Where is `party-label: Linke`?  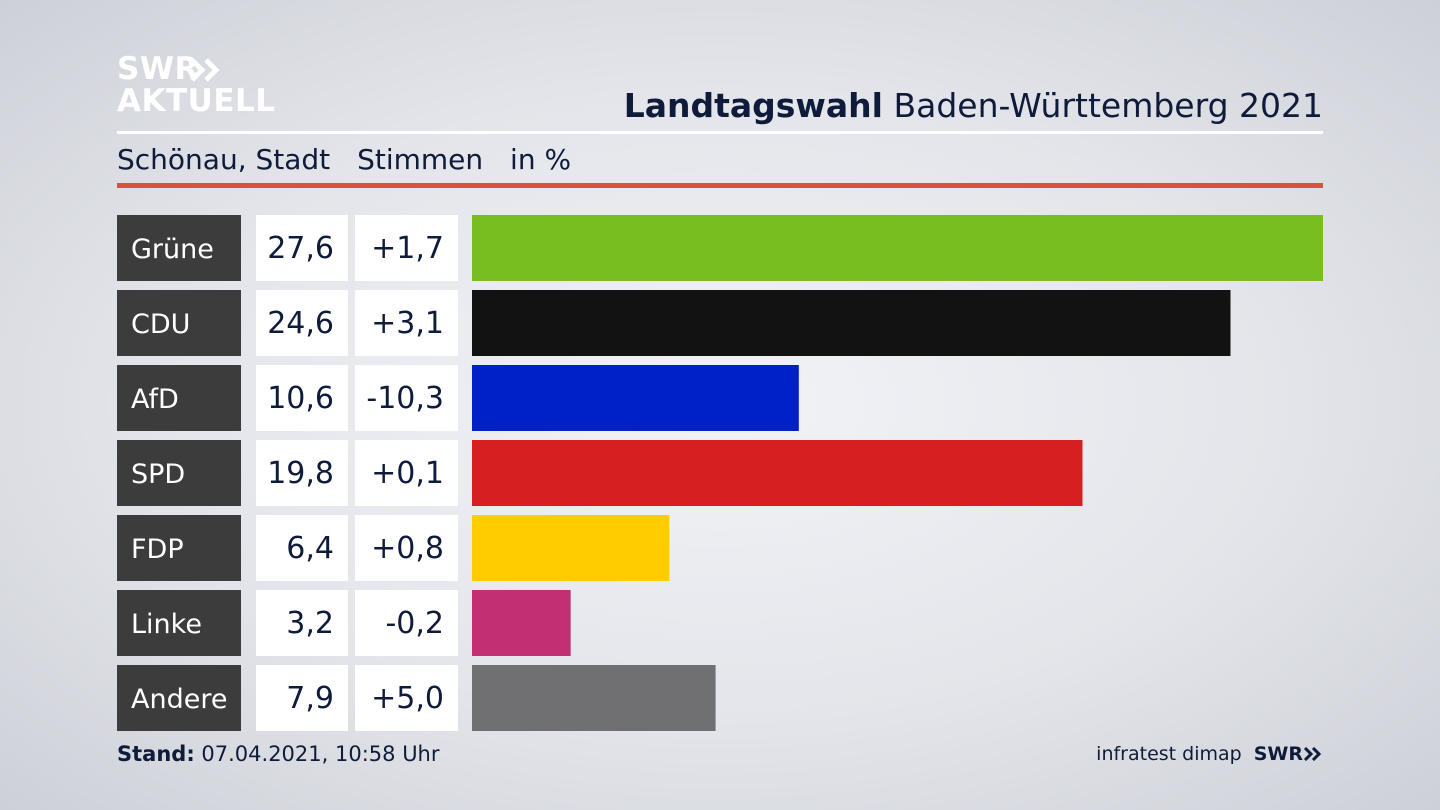 party-label: Linke is located at coordinates (166, 624).